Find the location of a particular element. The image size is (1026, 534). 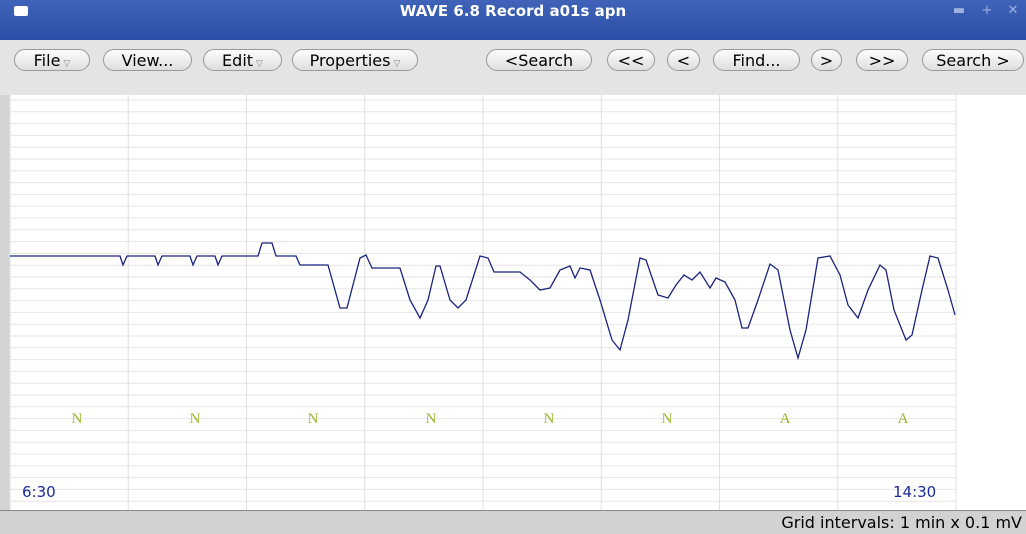

button-label: Properties is located at coordinates (350, 60).